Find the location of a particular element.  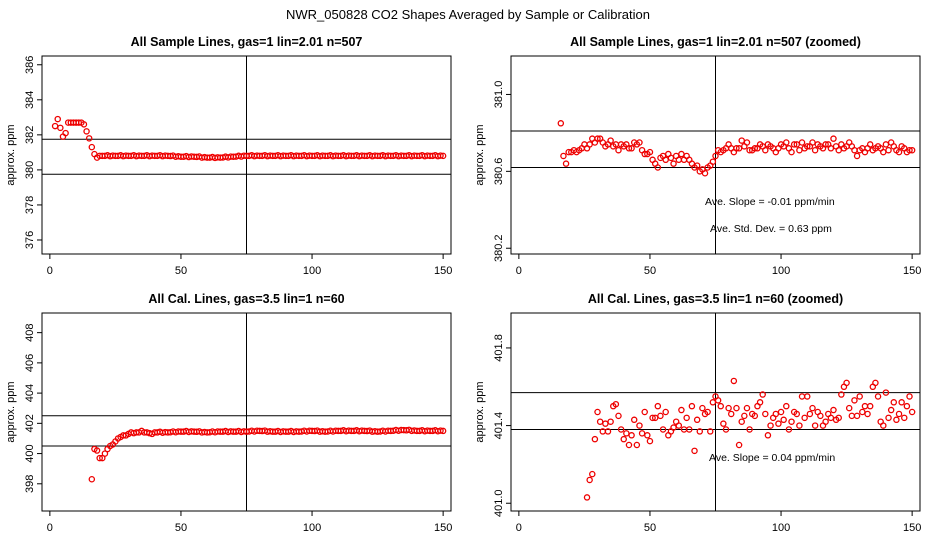

panel-1-ylabel: approx. ppm is located at coordinates (11, 154).